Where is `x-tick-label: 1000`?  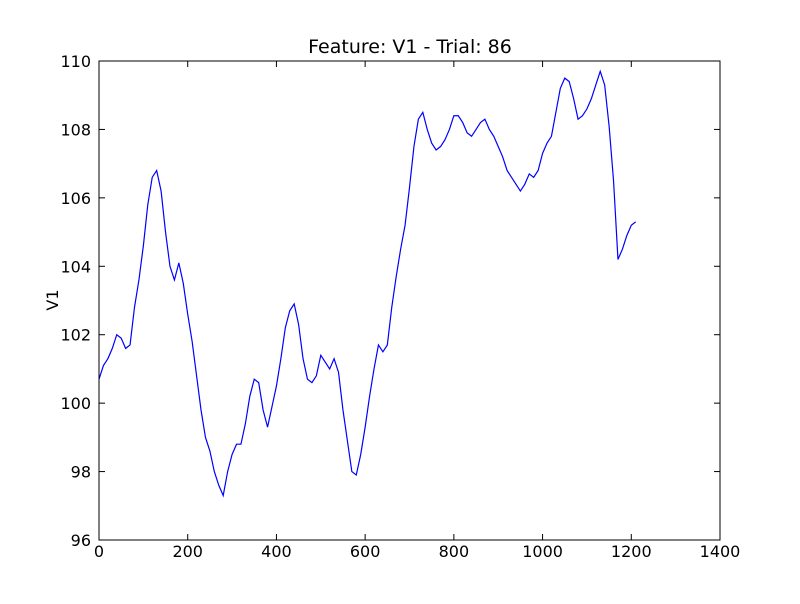 x-tick-label: 1000 is located at coordinates (542, 551).